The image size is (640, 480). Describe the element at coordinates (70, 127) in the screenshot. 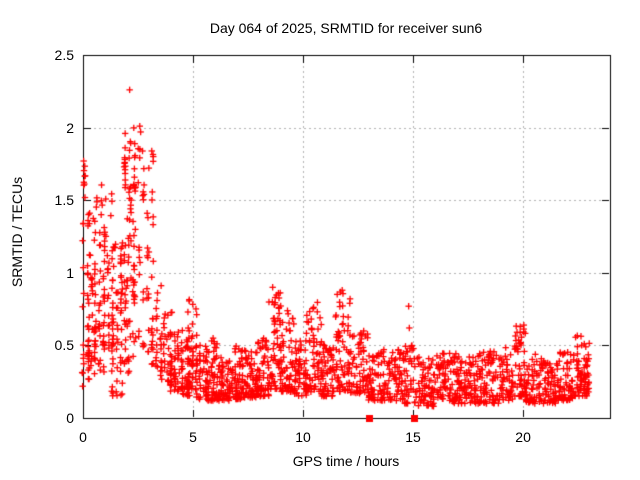

I see `y-tick-label: 2` at that location.